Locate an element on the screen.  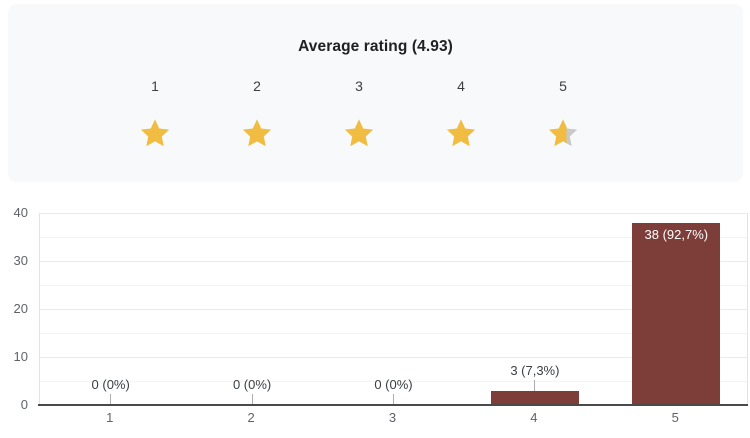
x-tick-label: 3 is located at coordinates (392, 417).